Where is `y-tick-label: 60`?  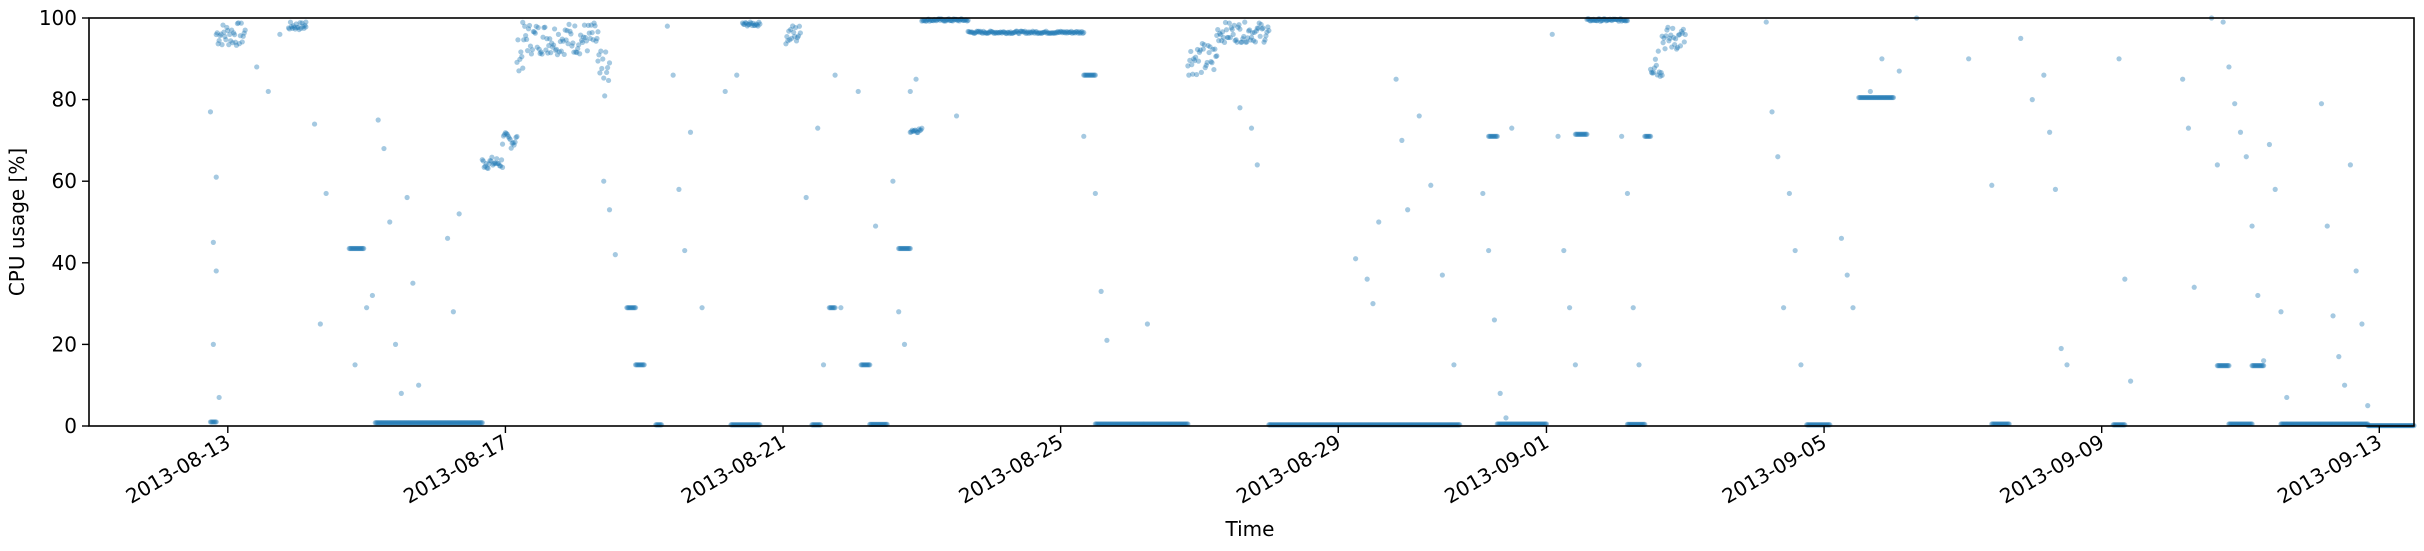
y-tick-label: 60 is located at coordinates (64, 181).